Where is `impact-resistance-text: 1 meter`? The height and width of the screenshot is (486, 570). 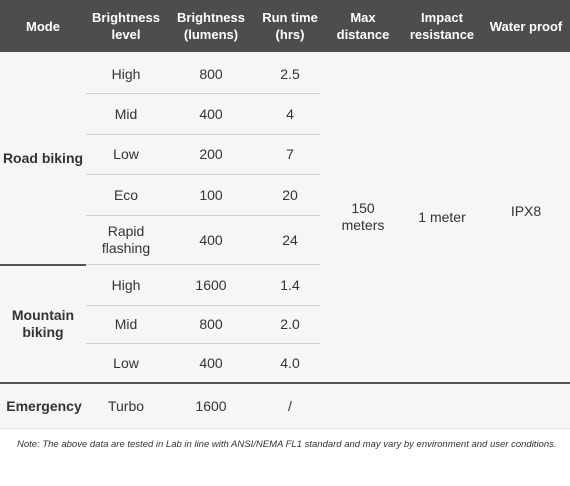
impact-resistance-text: 1 meter is located at coordinates (442, 216).